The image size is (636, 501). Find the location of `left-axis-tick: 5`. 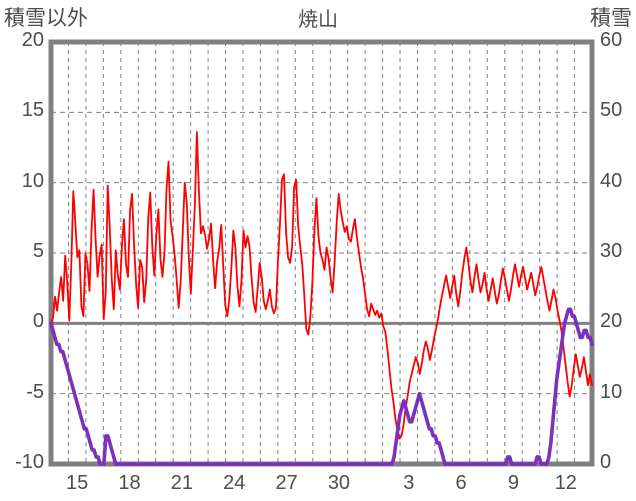

left-axis-tick: 5 is located at coordinates (38, 251).